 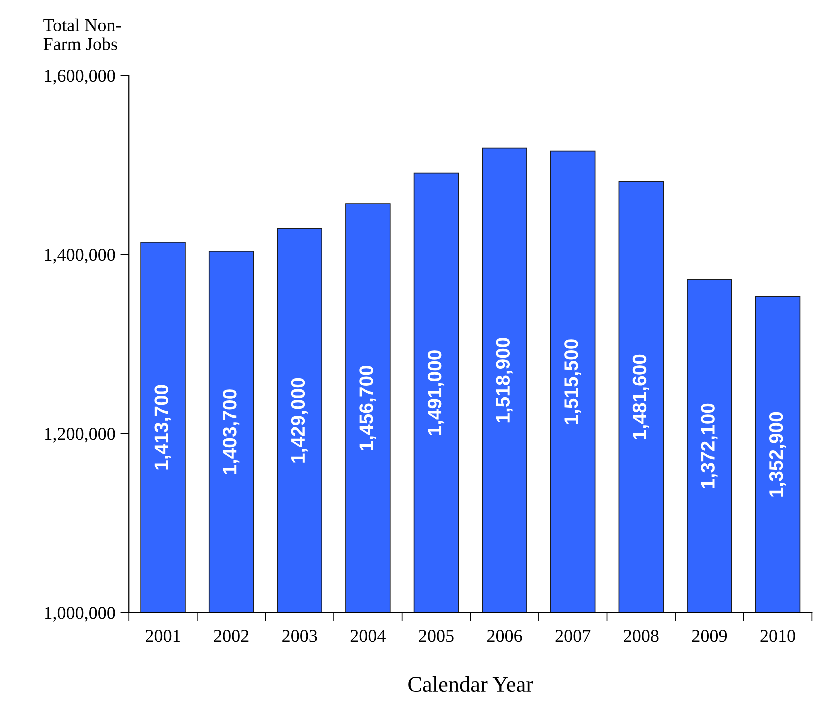 I want to click on x-axis-title: Calendar Year, so click(x=471, y=684).